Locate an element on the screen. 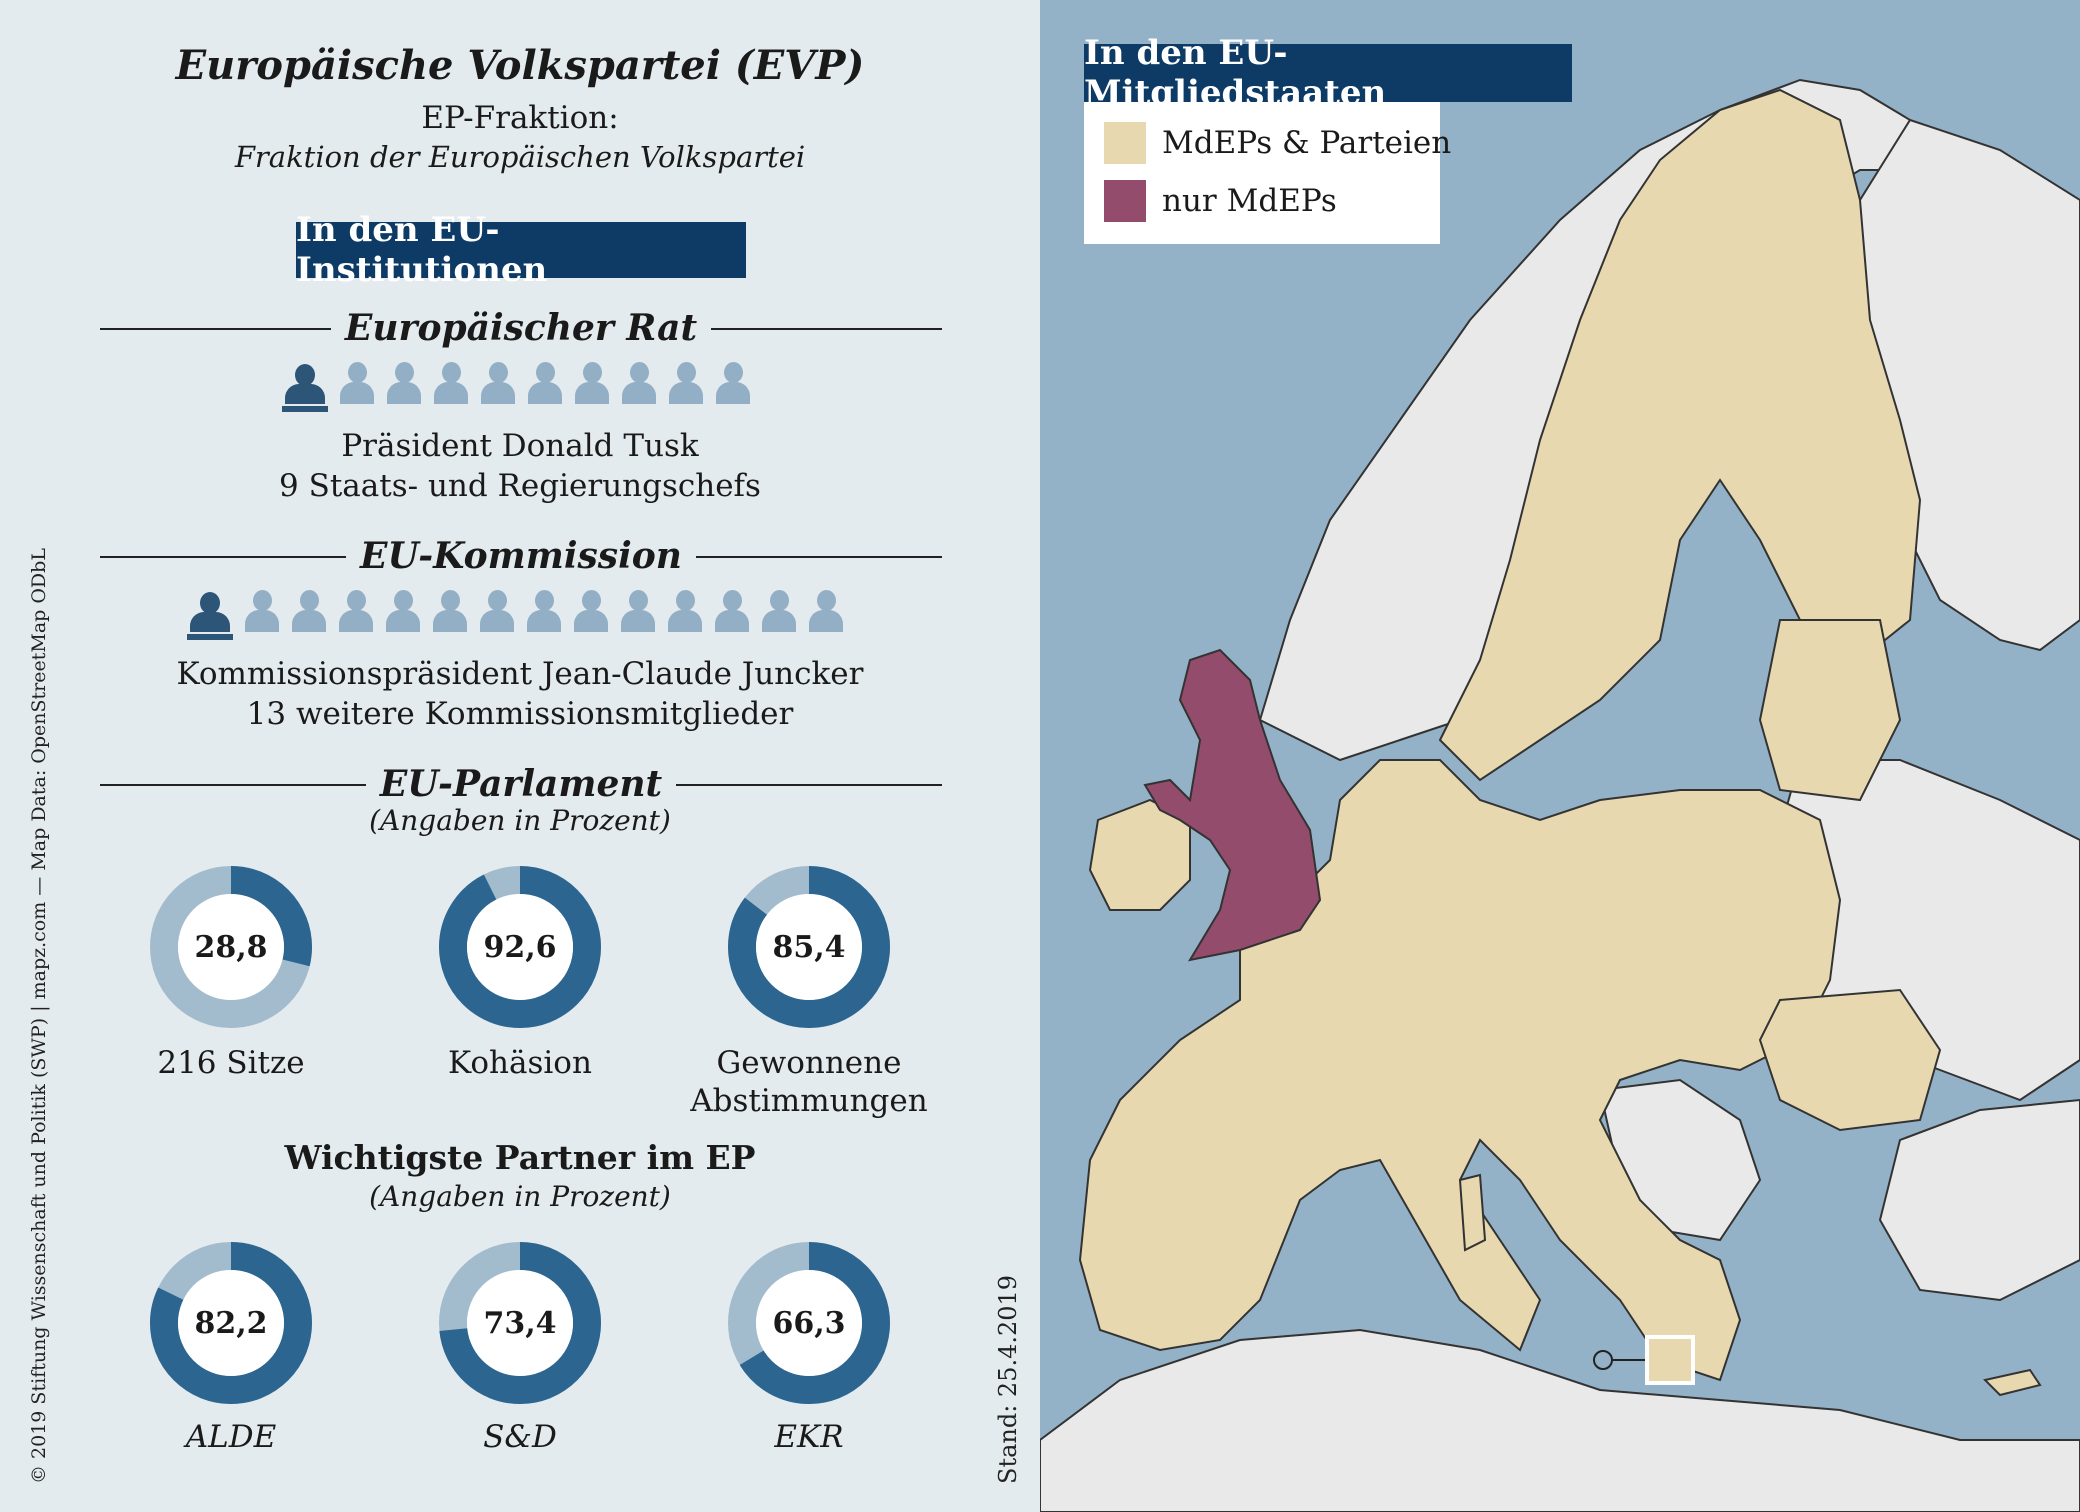  donut-value: 92,6 is located at coordinates (520, 947).